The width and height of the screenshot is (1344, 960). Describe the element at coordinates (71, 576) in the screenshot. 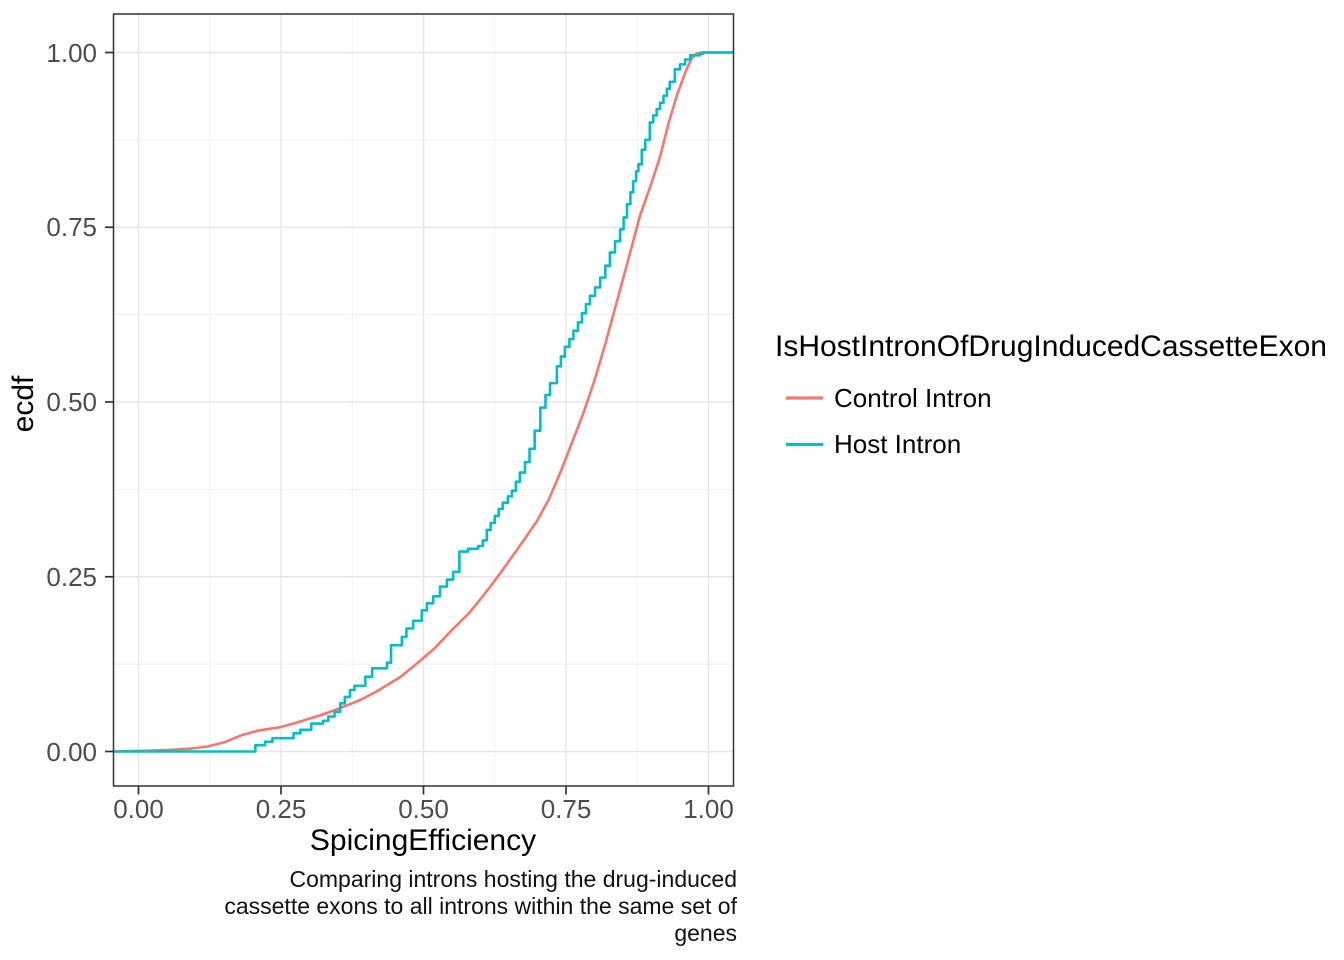

I see `y-tick-label: 0.25` at that location.